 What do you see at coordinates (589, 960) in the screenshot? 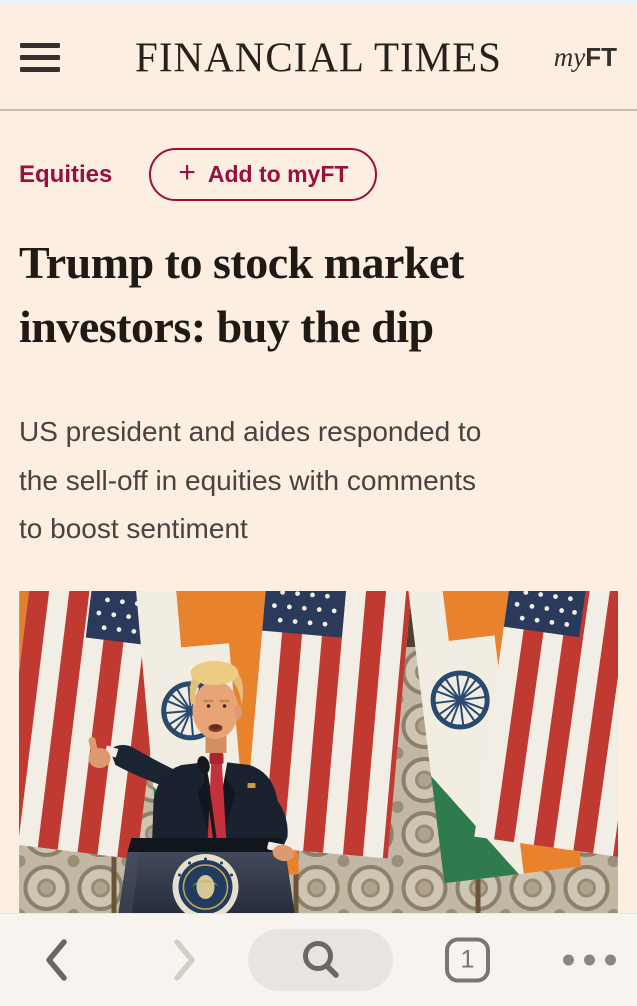
I see `more-icon` at bounding box center [589, 960].